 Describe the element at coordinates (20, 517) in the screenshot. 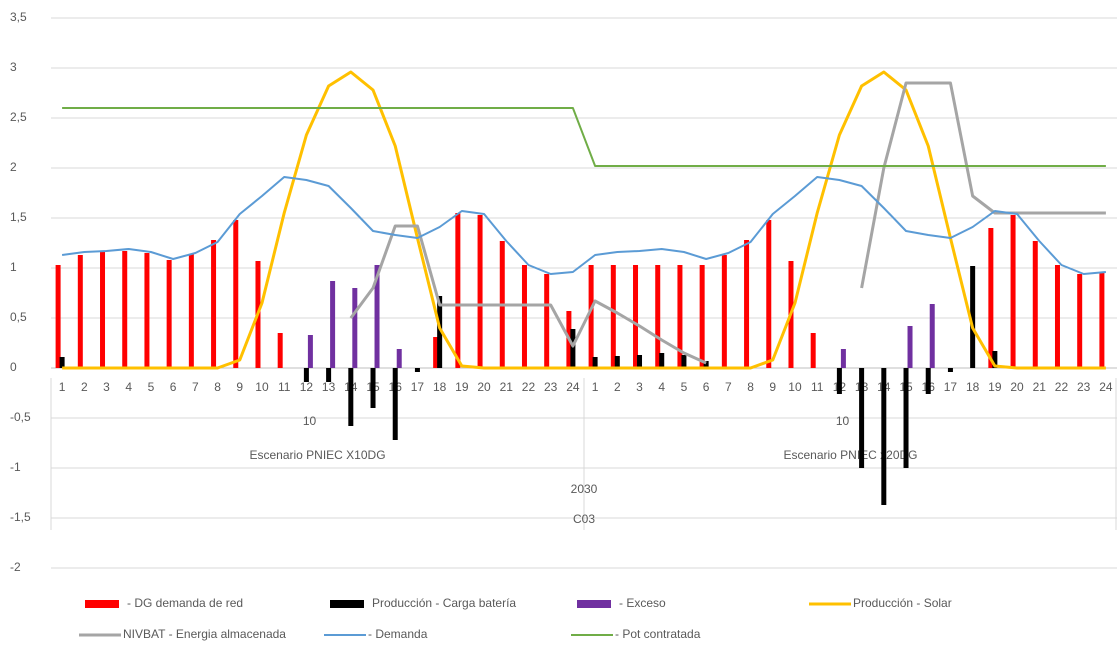

I see `y-tick-label: -1,5` at that location.